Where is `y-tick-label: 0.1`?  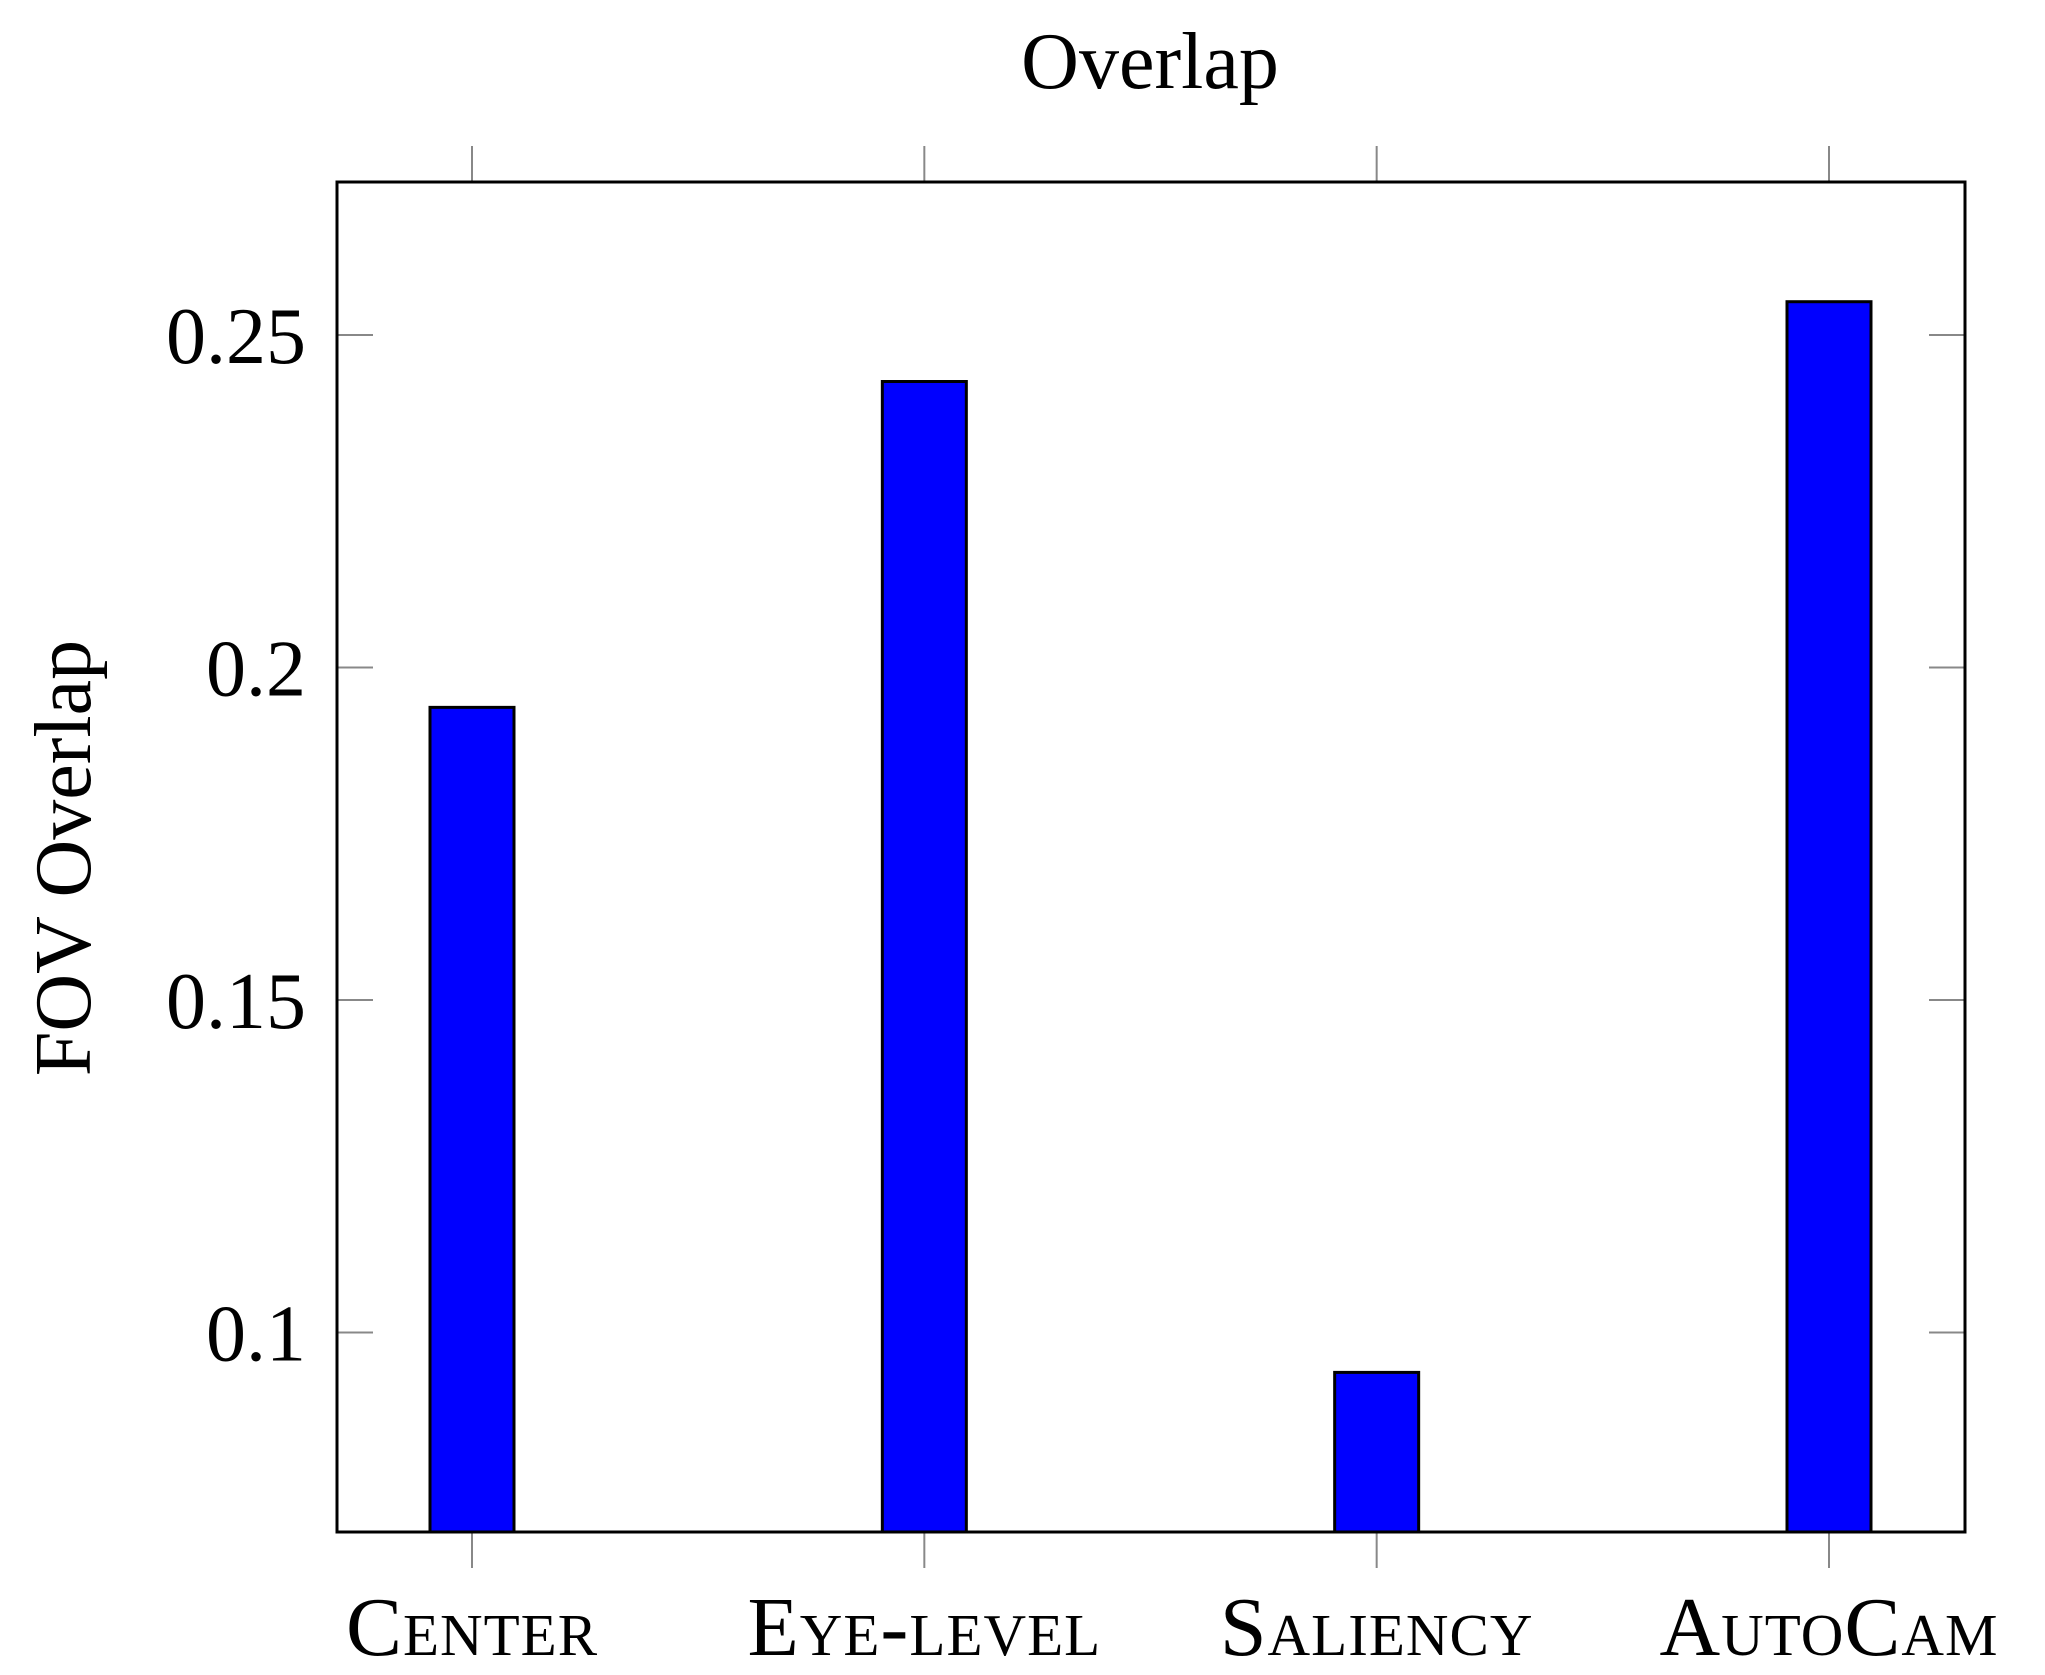
y-tick-label: 0.1 is located at coordinates (256, 1334).